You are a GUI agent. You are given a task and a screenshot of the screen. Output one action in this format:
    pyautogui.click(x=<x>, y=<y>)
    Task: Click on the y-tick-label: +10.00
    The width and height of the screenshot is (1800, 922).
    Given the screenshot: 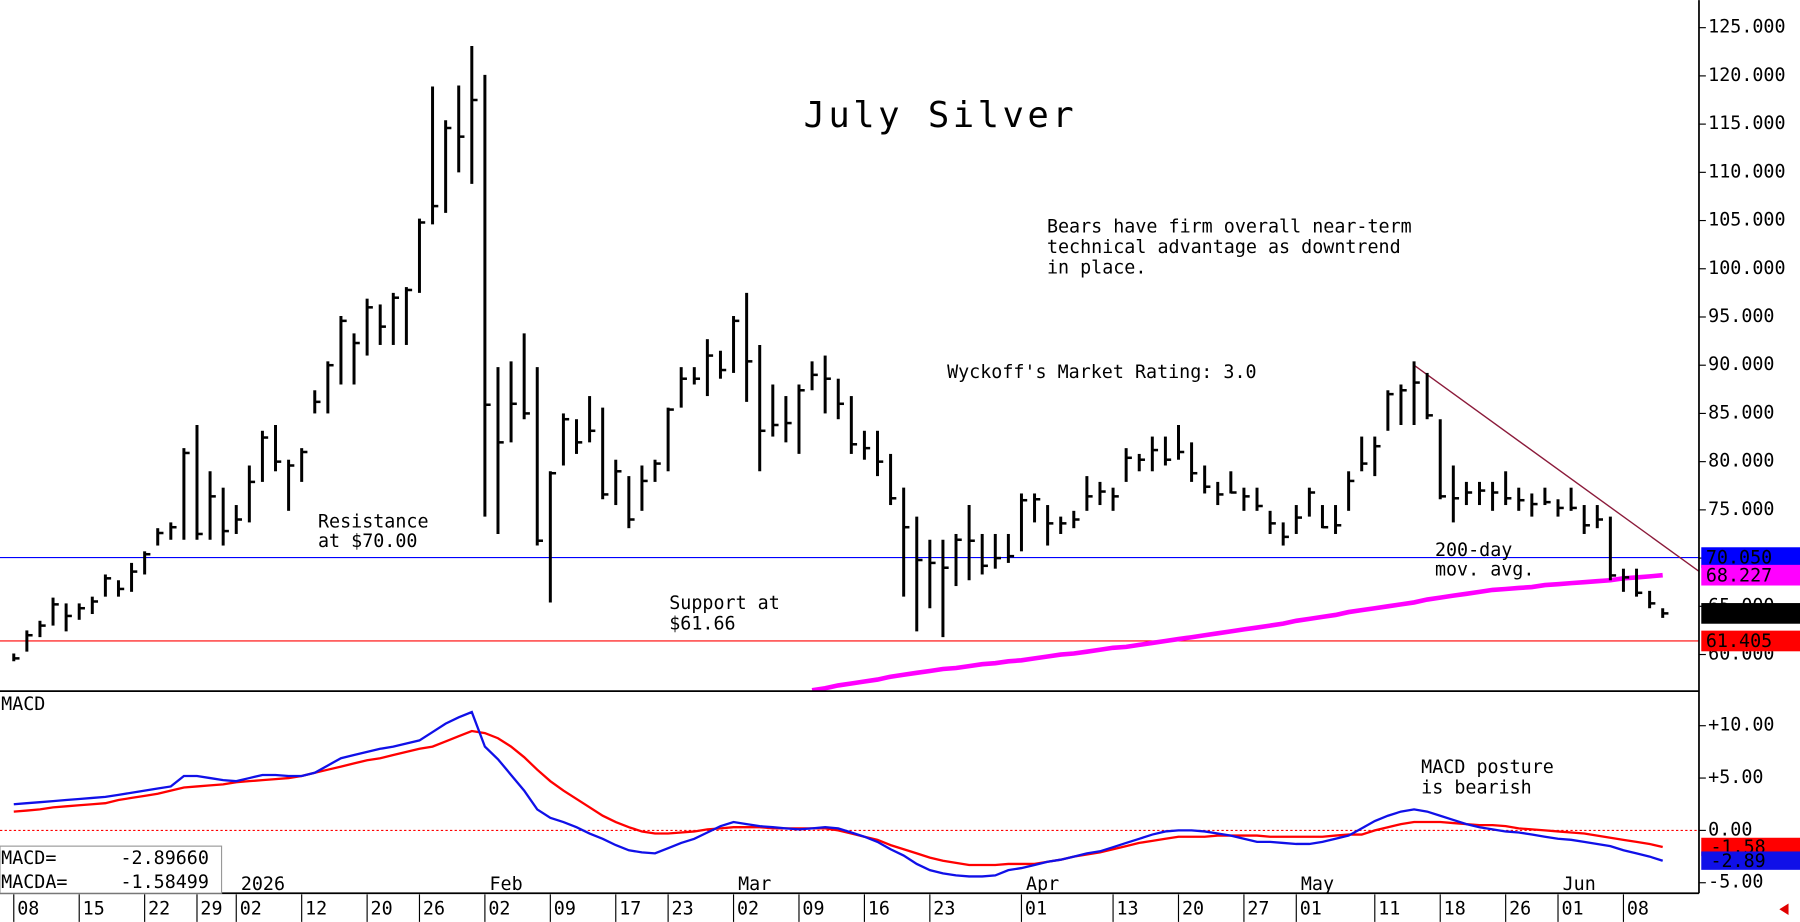 What is the action you would take?
    pyautogui.click(x=1741, y=725)
    